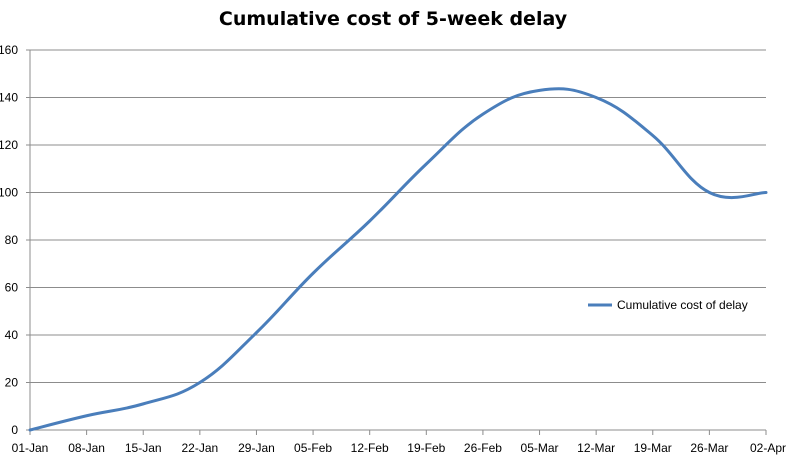 The image size is (789, 458). I want to click on chart-title: Cumulative cost of 5-week delay, so click(393, 19).